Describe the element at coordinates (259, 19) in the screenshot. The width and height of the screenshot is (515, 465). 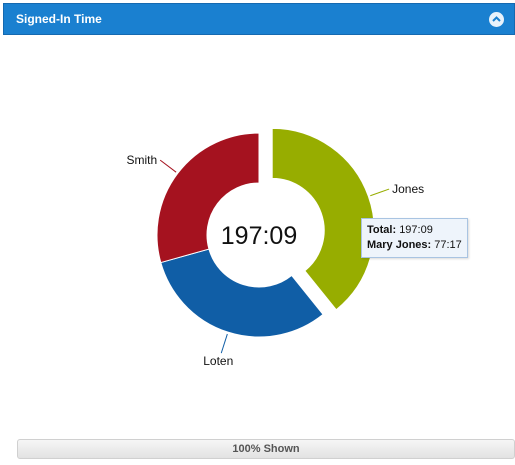
I see `panel-header: Signed-In Time` at that location.